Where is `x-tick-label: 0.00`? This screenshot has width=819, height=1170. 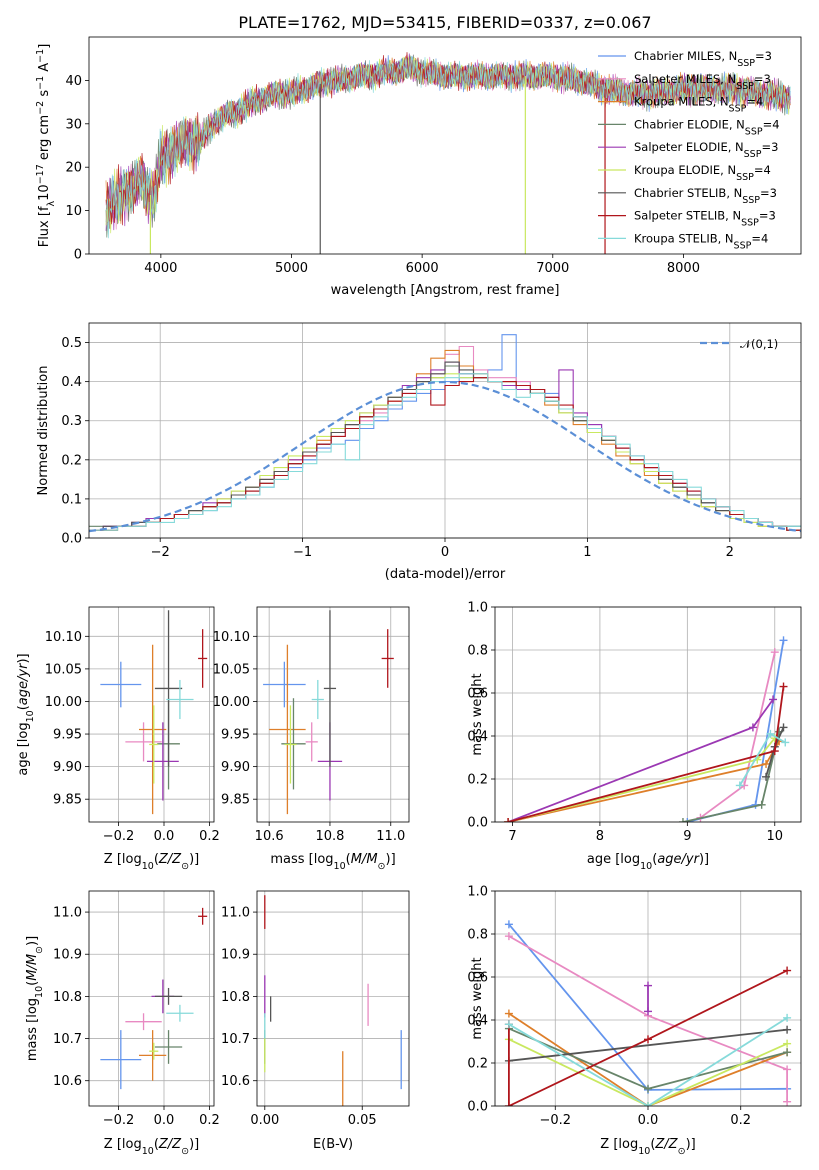
x-tick-label: 0.00 is located at coordinates (264, 1120).